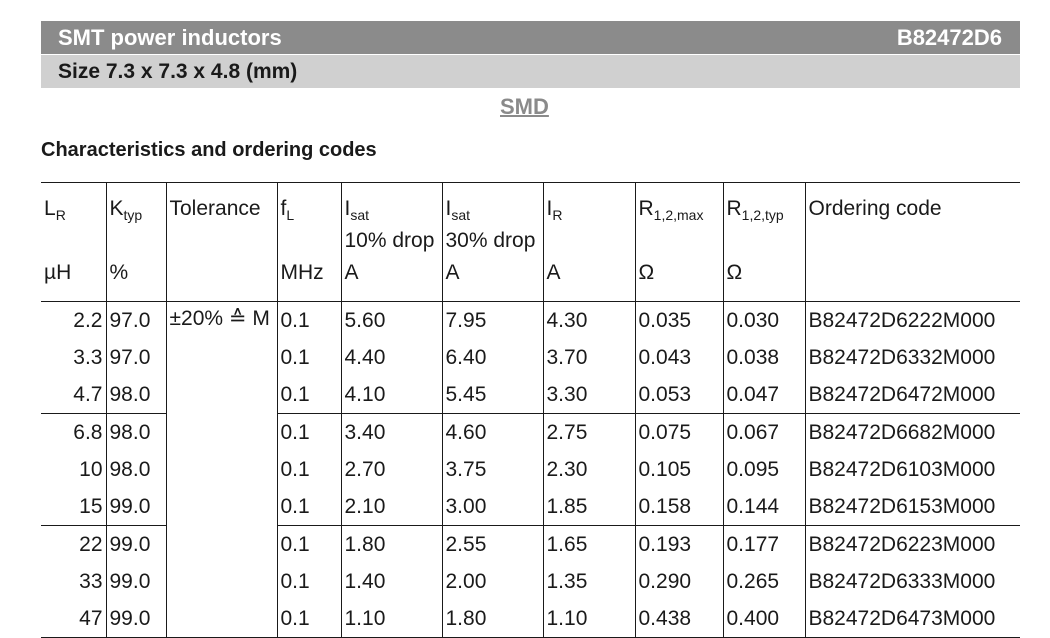 Image resolution: width=1050 pixels, height=638 pixels. Describe the element at coordinates (912, 469) in the screenshot. I see `cell-ordering-code: B82472D6103M000` at that location.